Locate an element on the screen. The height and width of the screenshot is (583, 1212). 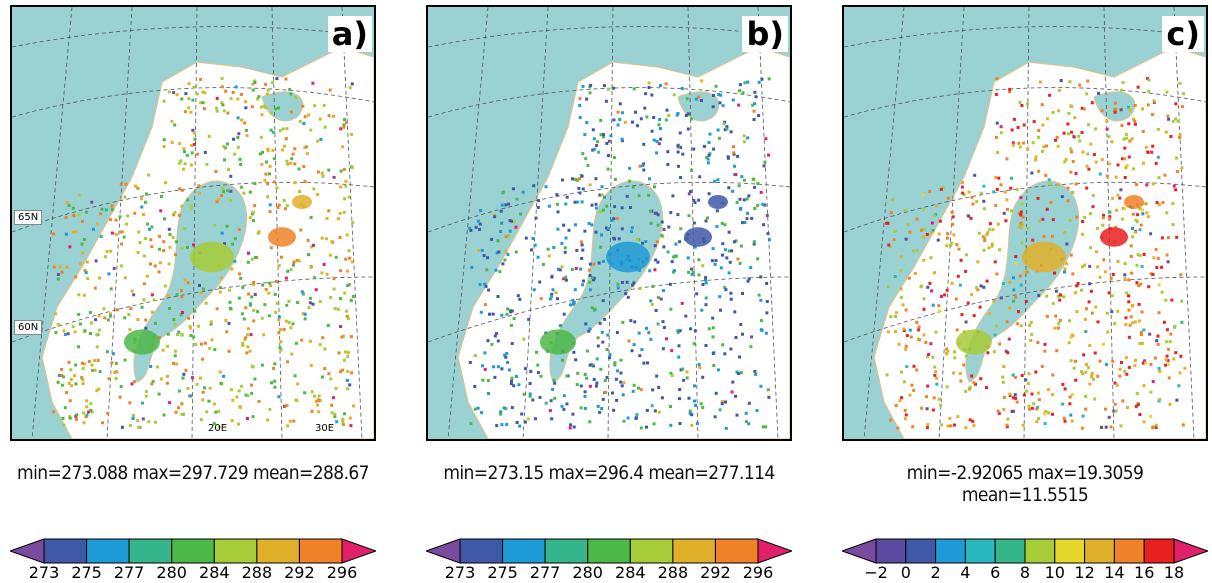
lon-label-20e: 20E is located at coordinates (218, 428).